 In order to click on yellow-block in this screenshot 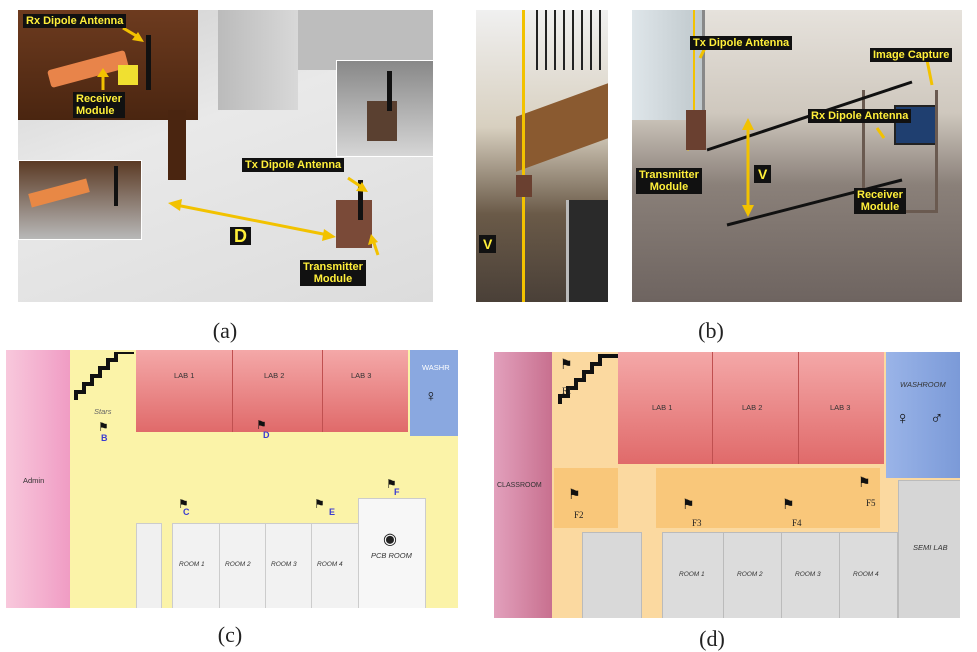, I will do `click(128, 75)`.